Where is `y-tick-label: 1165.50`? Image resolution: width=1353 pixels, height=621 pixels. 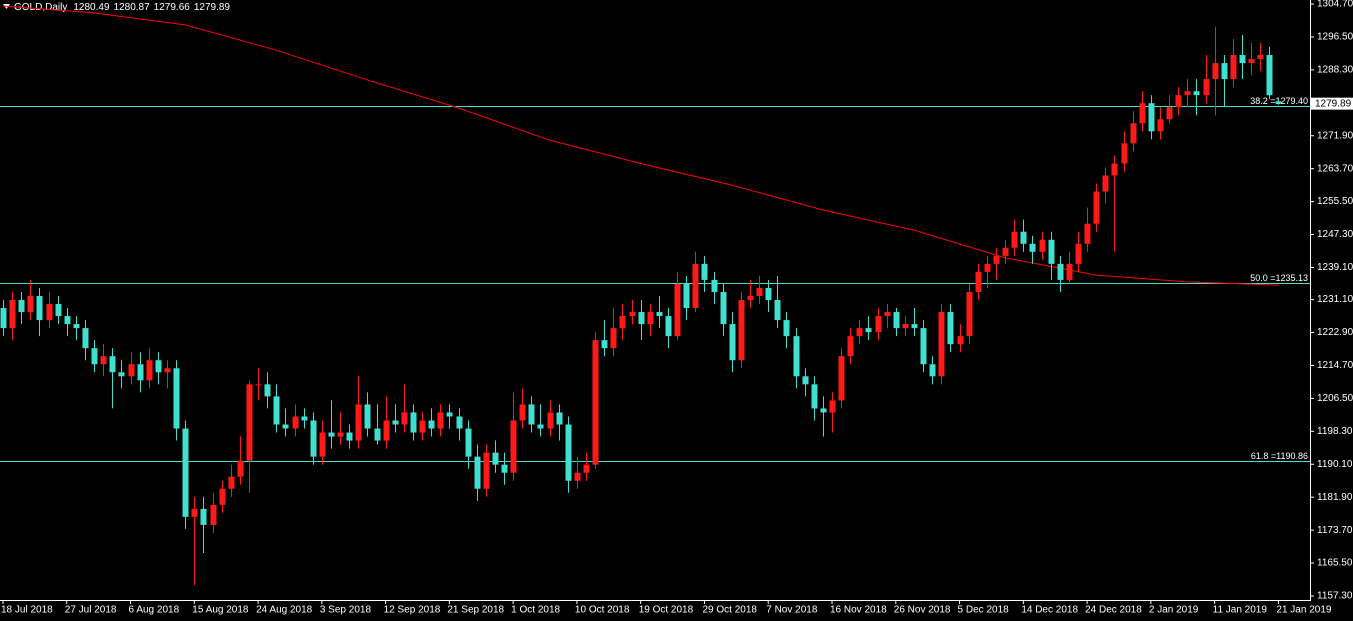
y-tick-label: 1165.50 is located at coordinates (1335, 563).